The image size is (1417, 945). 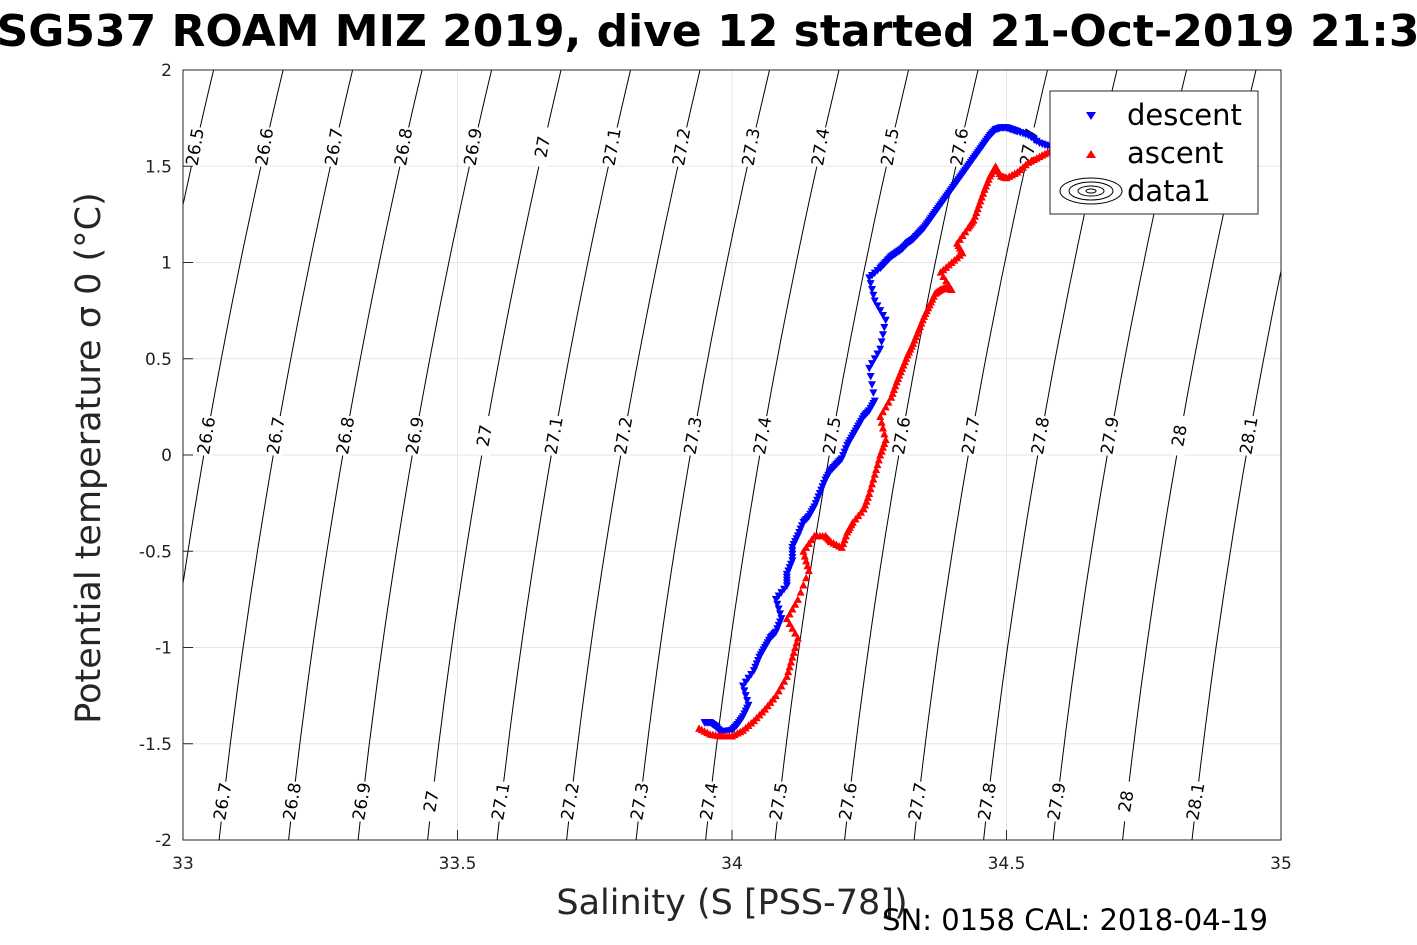 I want to click on legend-ascent-label: ascent, so click(x=1175, y=153).